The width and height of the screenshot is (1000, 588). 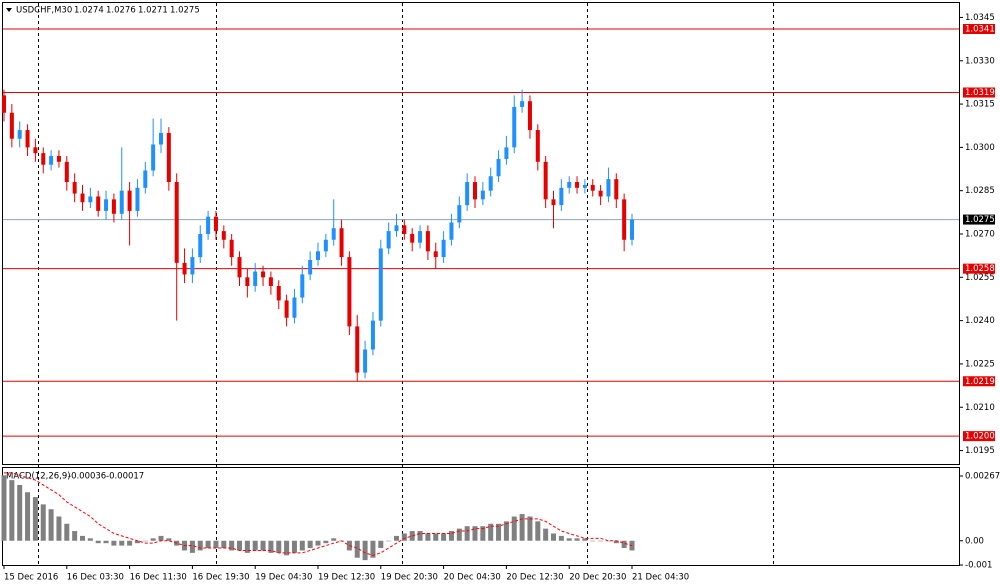 I want to click on current-price-tag, so click(x=979, y=219).